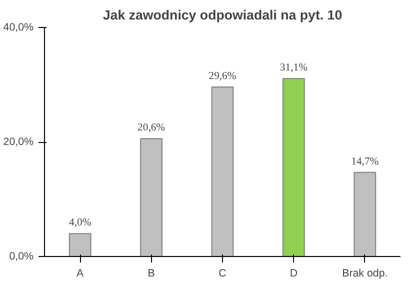 The width and height of the screenshot is (410, 287). I want to click on y-tick-label: 20,0%, so click(18, 142).